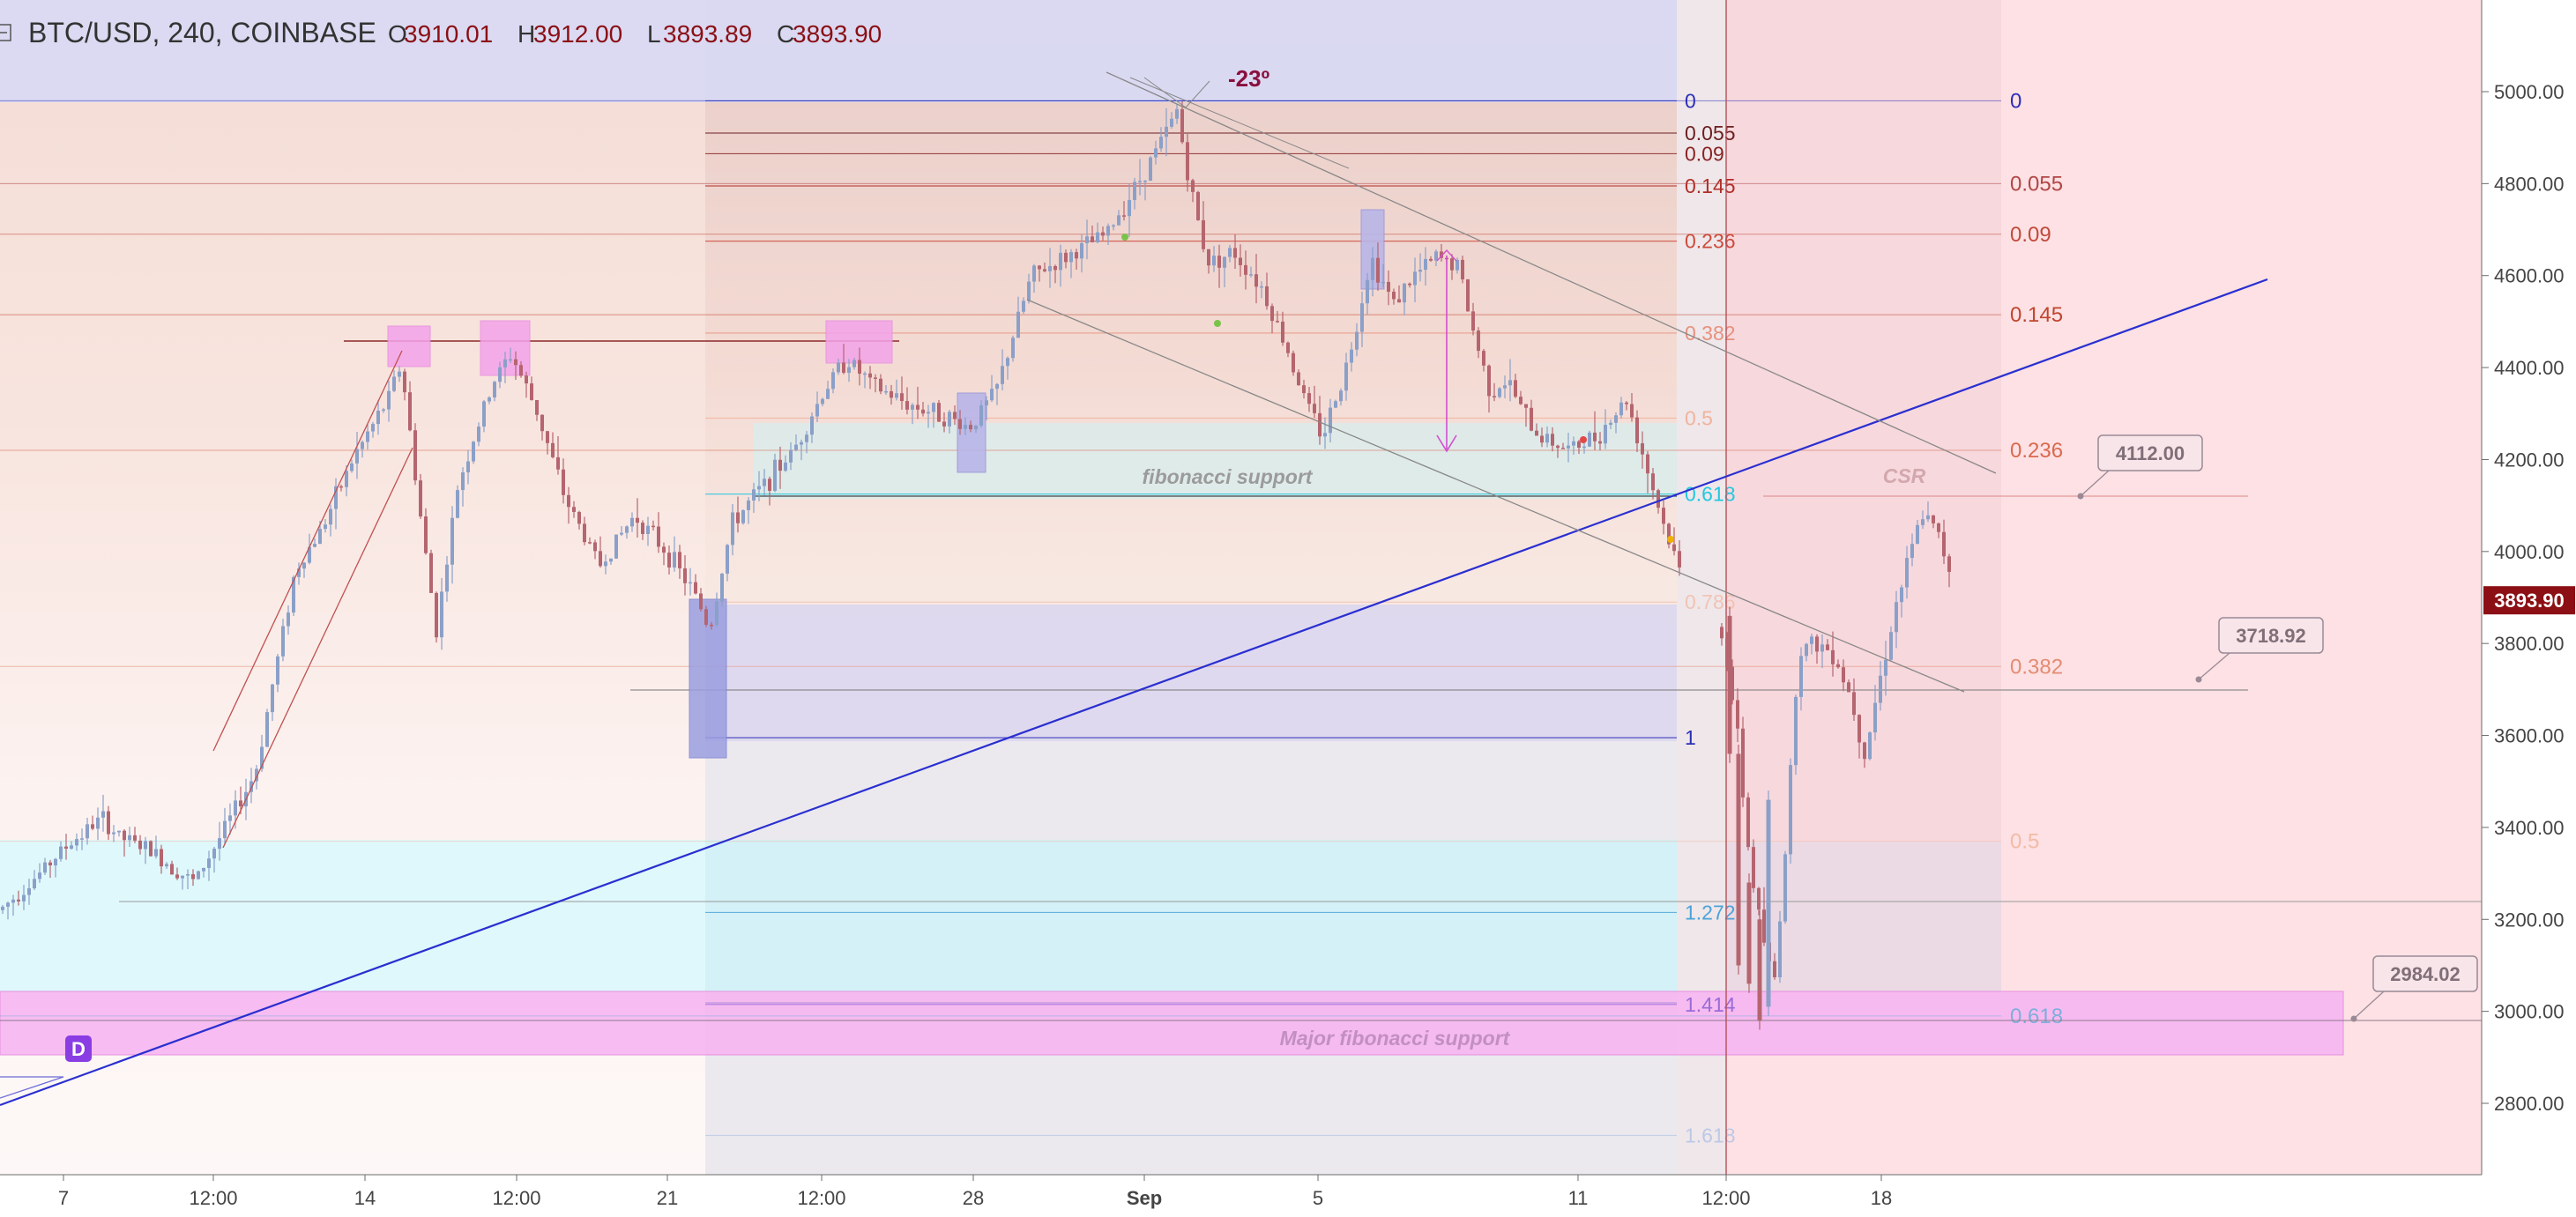  I want to click on callout-c2984: 2984.02, so click(2414, 988).